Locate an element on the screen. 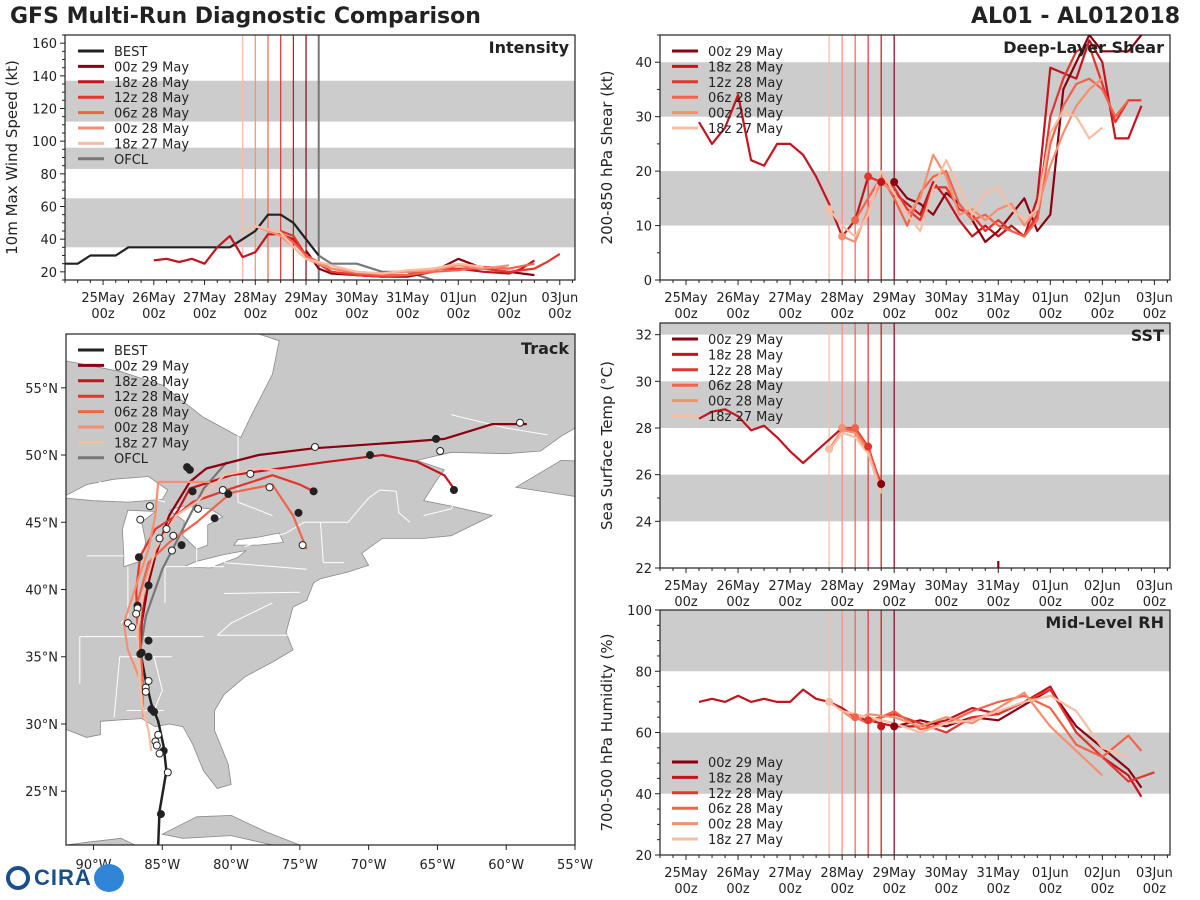 The width and height of the screenshot is (1200, 900). intensity-ytick-label: 20 is located at coordinates (48, 273).